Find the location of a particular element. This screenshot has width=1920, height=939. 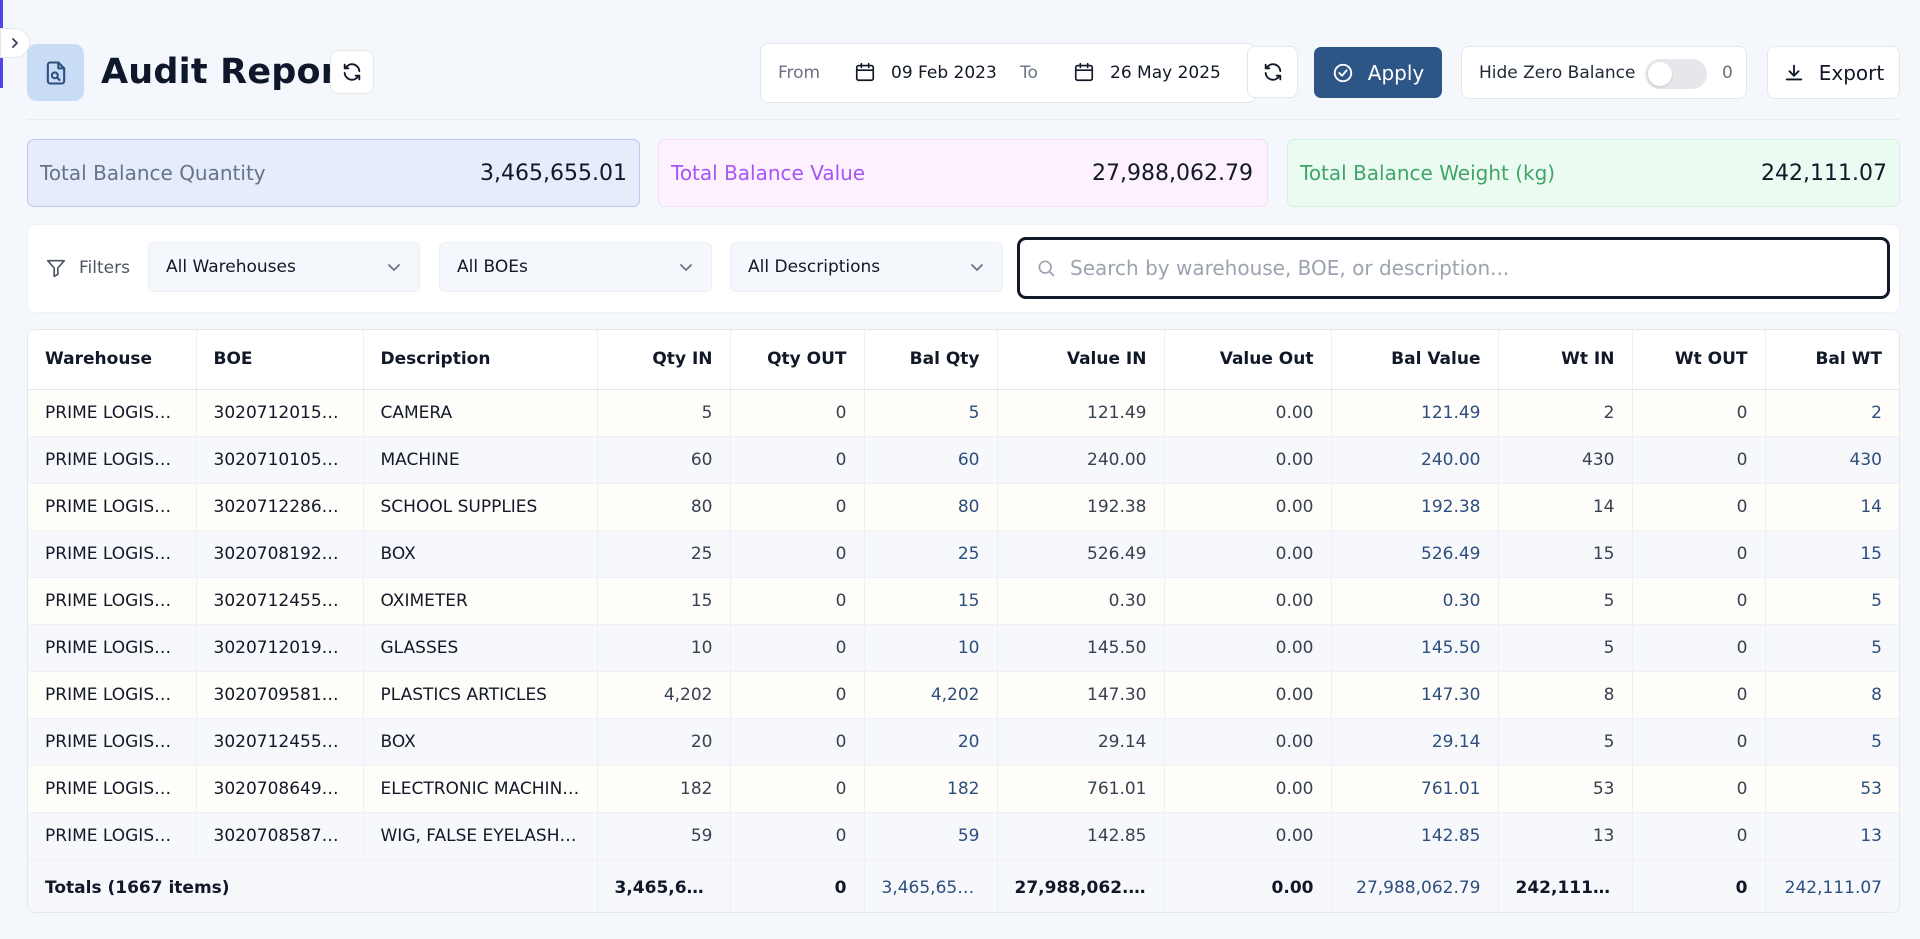

column-header: BOE is located at coordinates (280, 360).